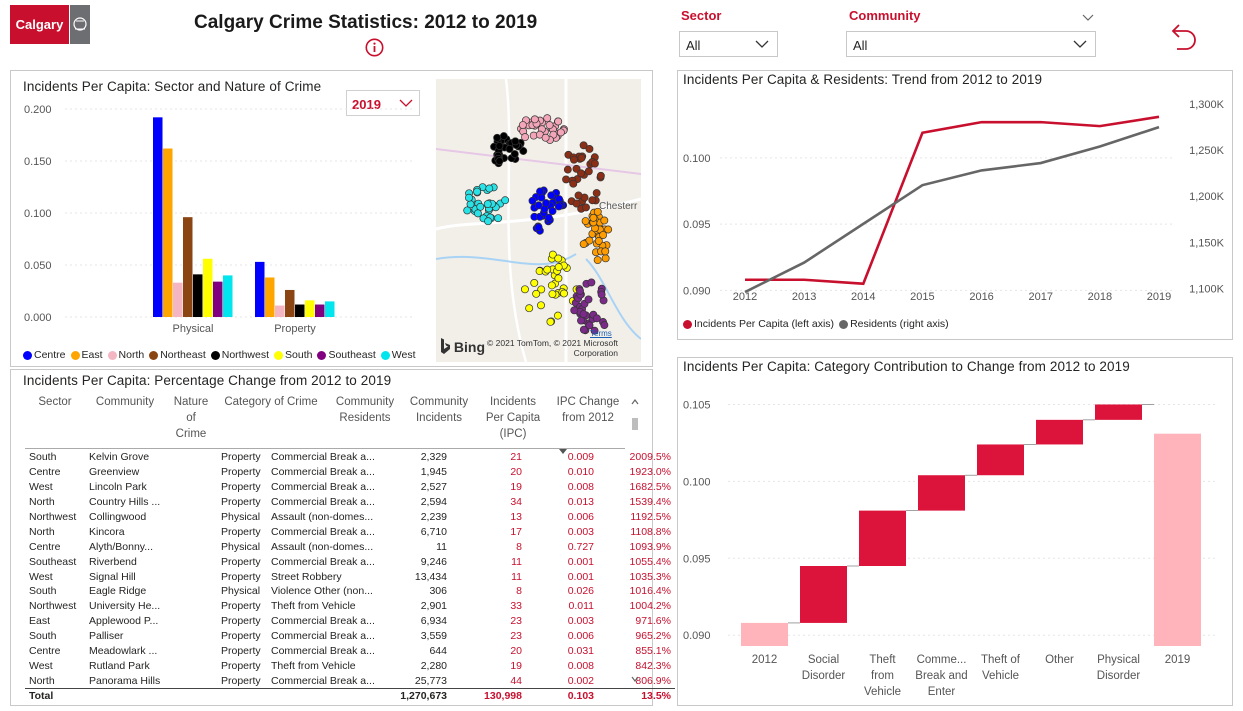 The image size is (1243, 711). What do you see at coordinates (158, 217) in the screenshot?
I see `bar-centre-physical` at bounding box center [158, 217].